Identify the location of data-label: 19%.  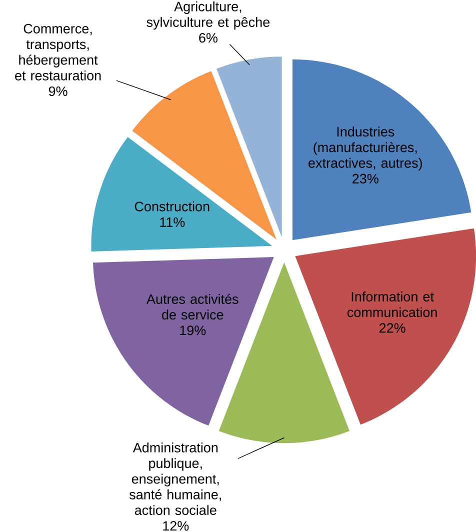
(193, 331).